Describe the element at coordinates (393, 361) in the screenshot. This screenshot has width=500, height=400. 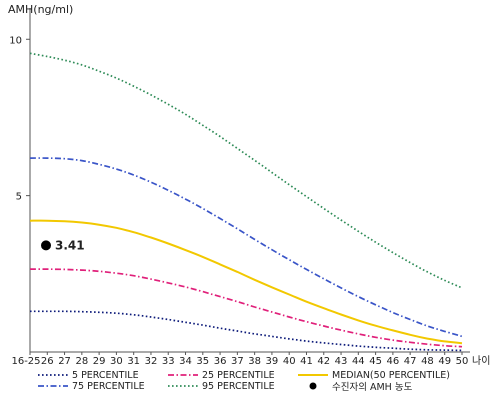
I see `x-tick-label: 46` at that location.